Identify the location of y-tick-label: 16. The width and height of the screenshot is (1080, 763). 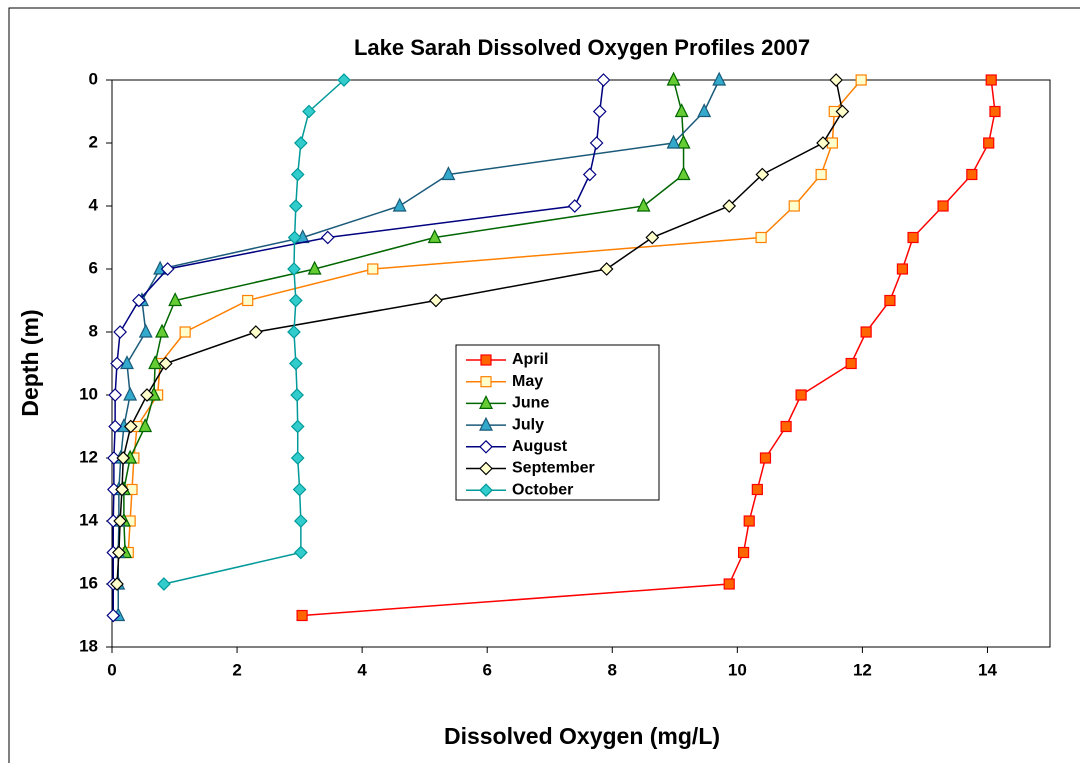
(88, 582).